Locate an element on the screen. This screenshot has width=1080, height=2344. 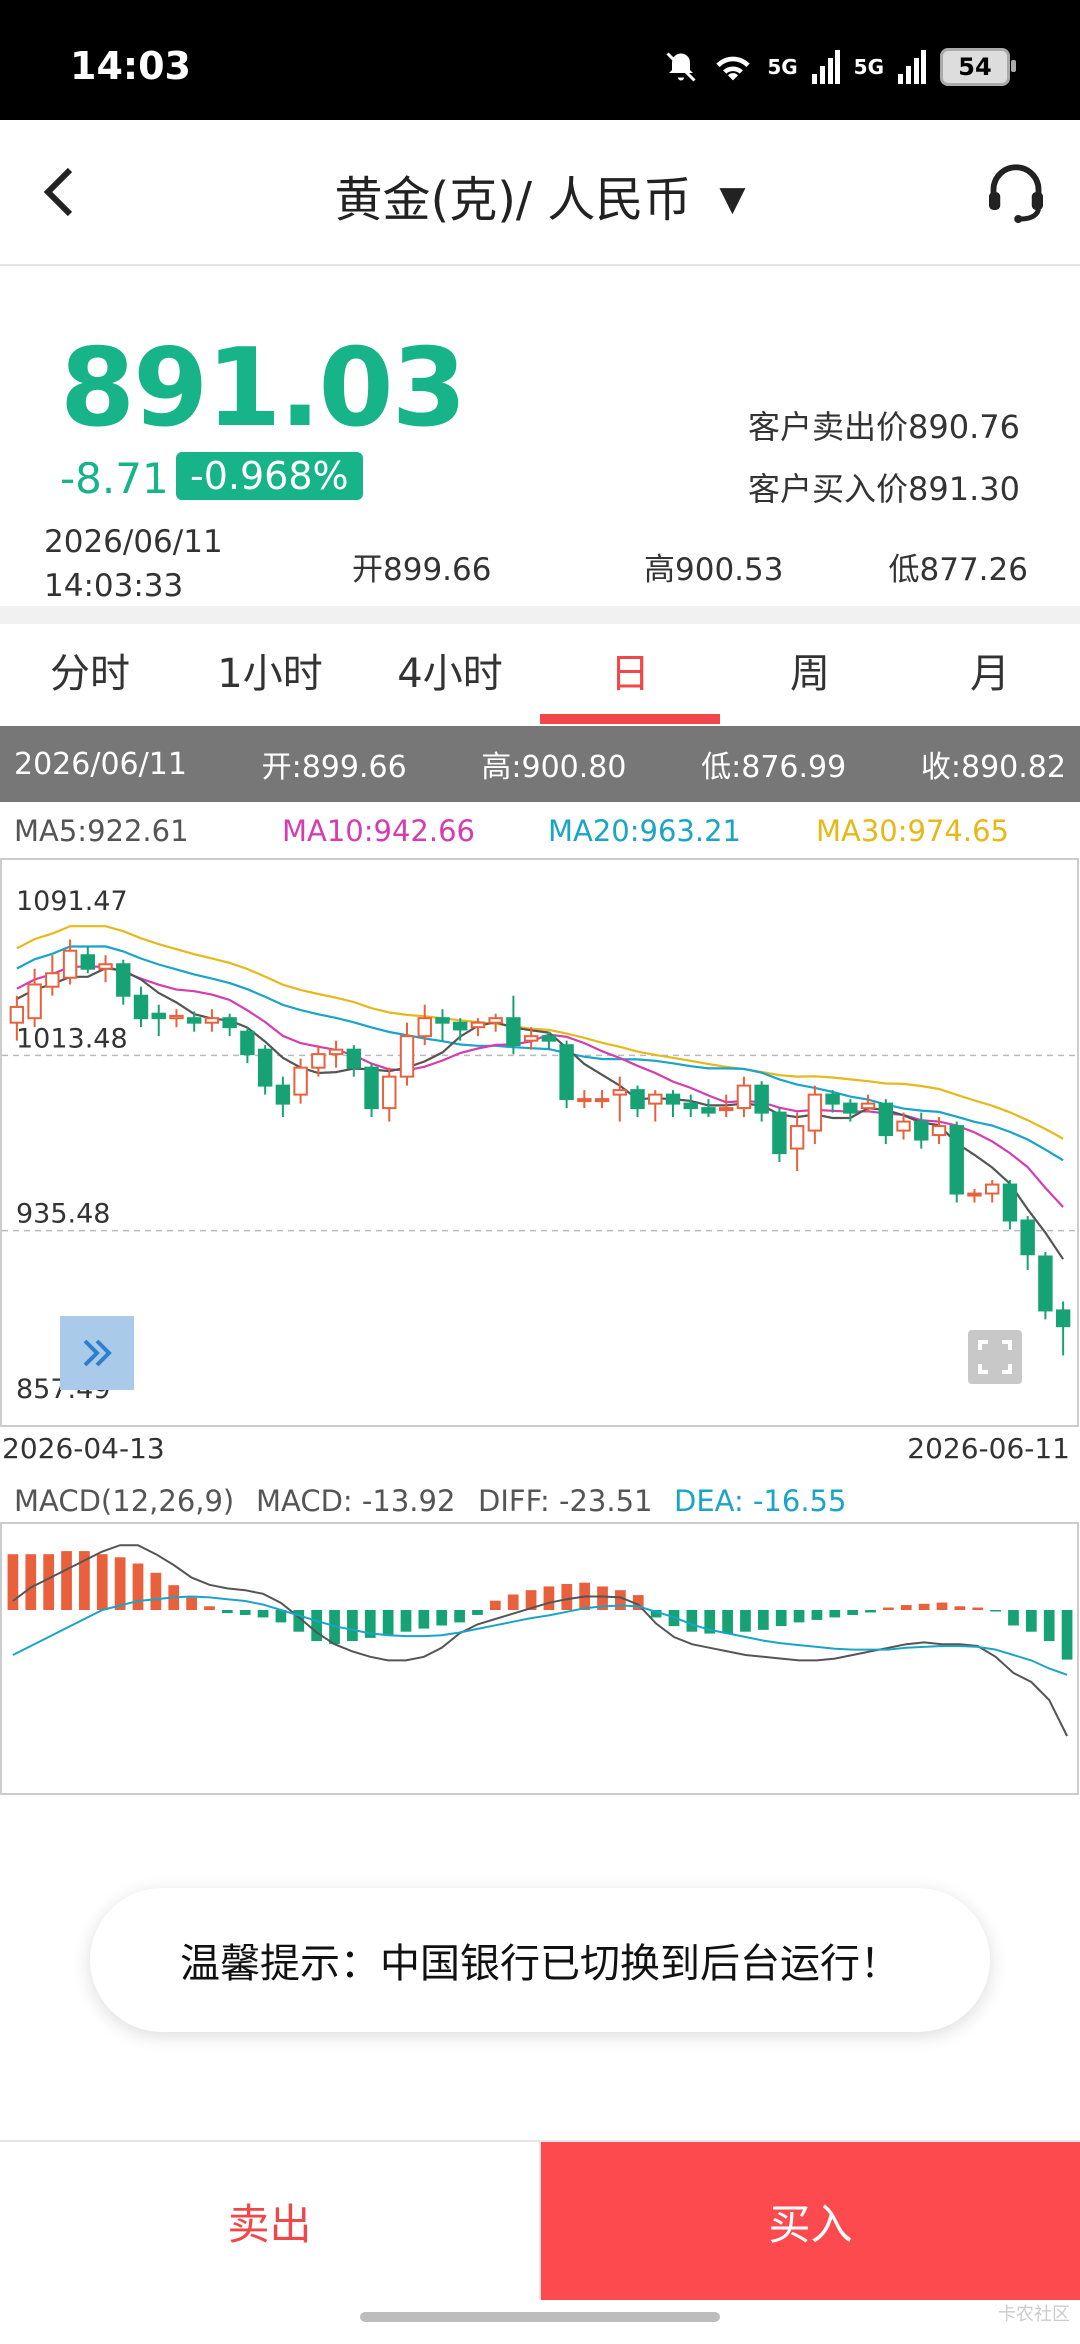
status-bar: 14:03 5G 5G 54 is located at coordinates (540, 60).